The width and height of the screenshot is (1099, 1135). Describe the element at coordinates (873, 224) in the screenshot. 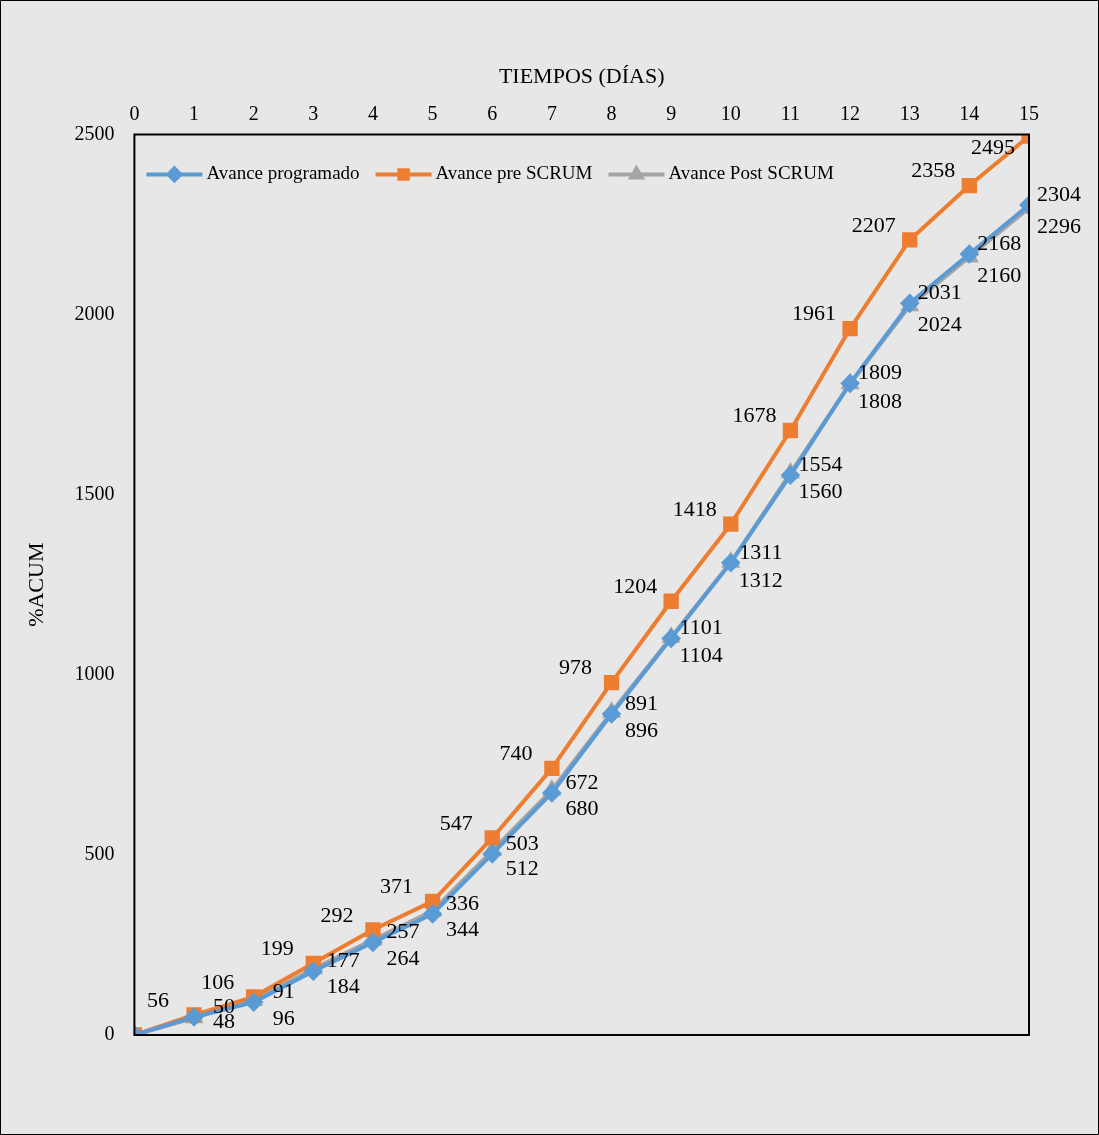

I see `data-label: 2207` at that location.